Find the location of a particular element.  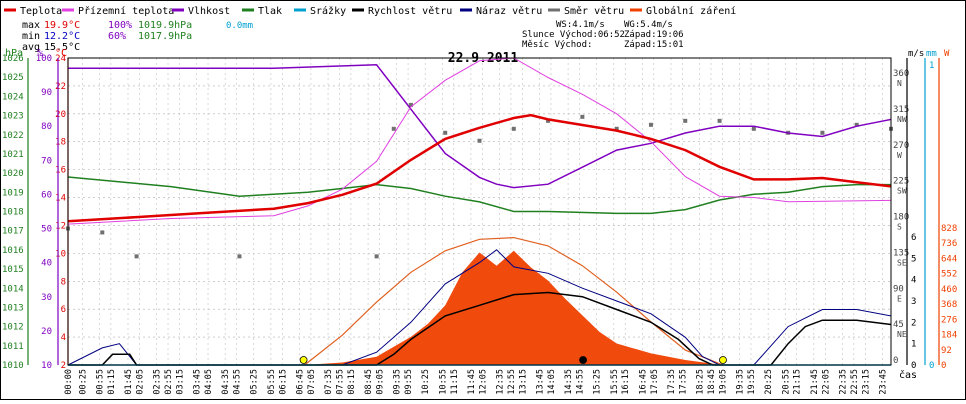

tick-humidity: 30 is located at coordinates (46, 298).